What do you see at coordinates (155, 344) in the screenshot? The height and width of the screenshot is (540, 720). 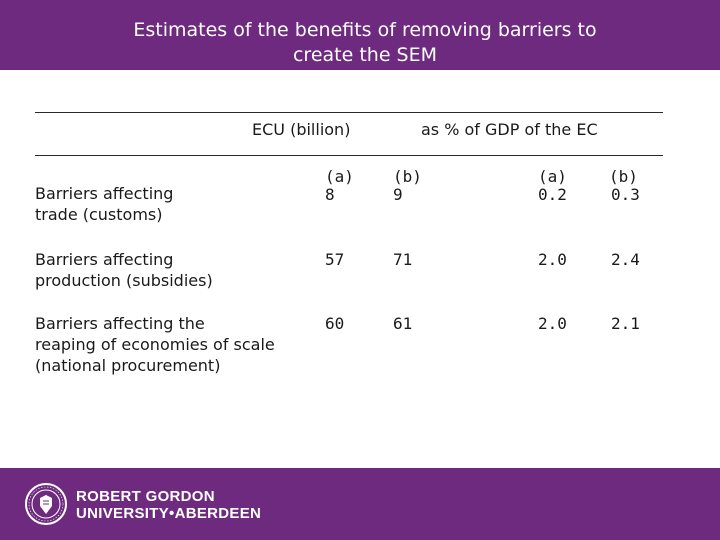 I see `row-label-line: reaping of economies of scale` at bounding box center [155, 344].